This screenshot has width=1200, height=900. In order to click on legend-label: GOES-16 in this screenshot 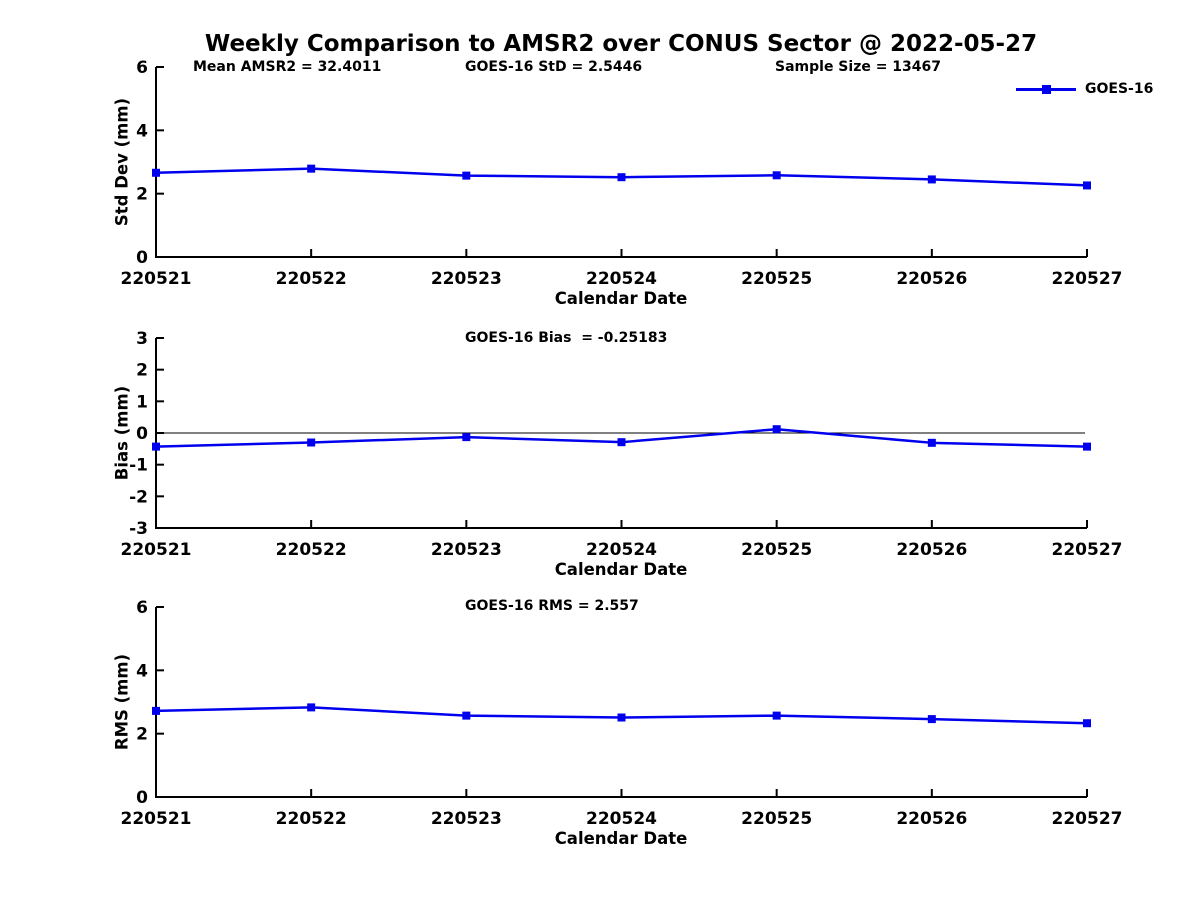, I will do `click(1119, 89)`.